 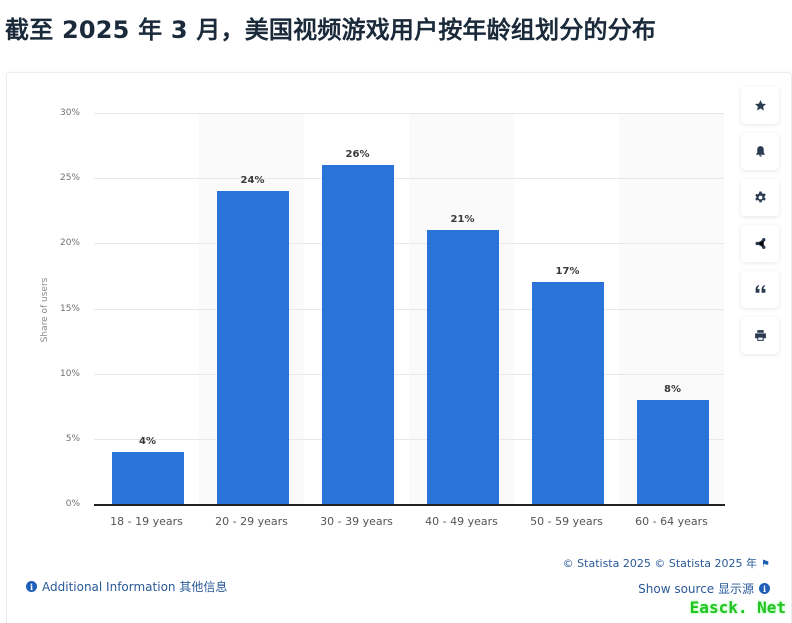 I want to click on settings-button, so click(x=760, y=197).